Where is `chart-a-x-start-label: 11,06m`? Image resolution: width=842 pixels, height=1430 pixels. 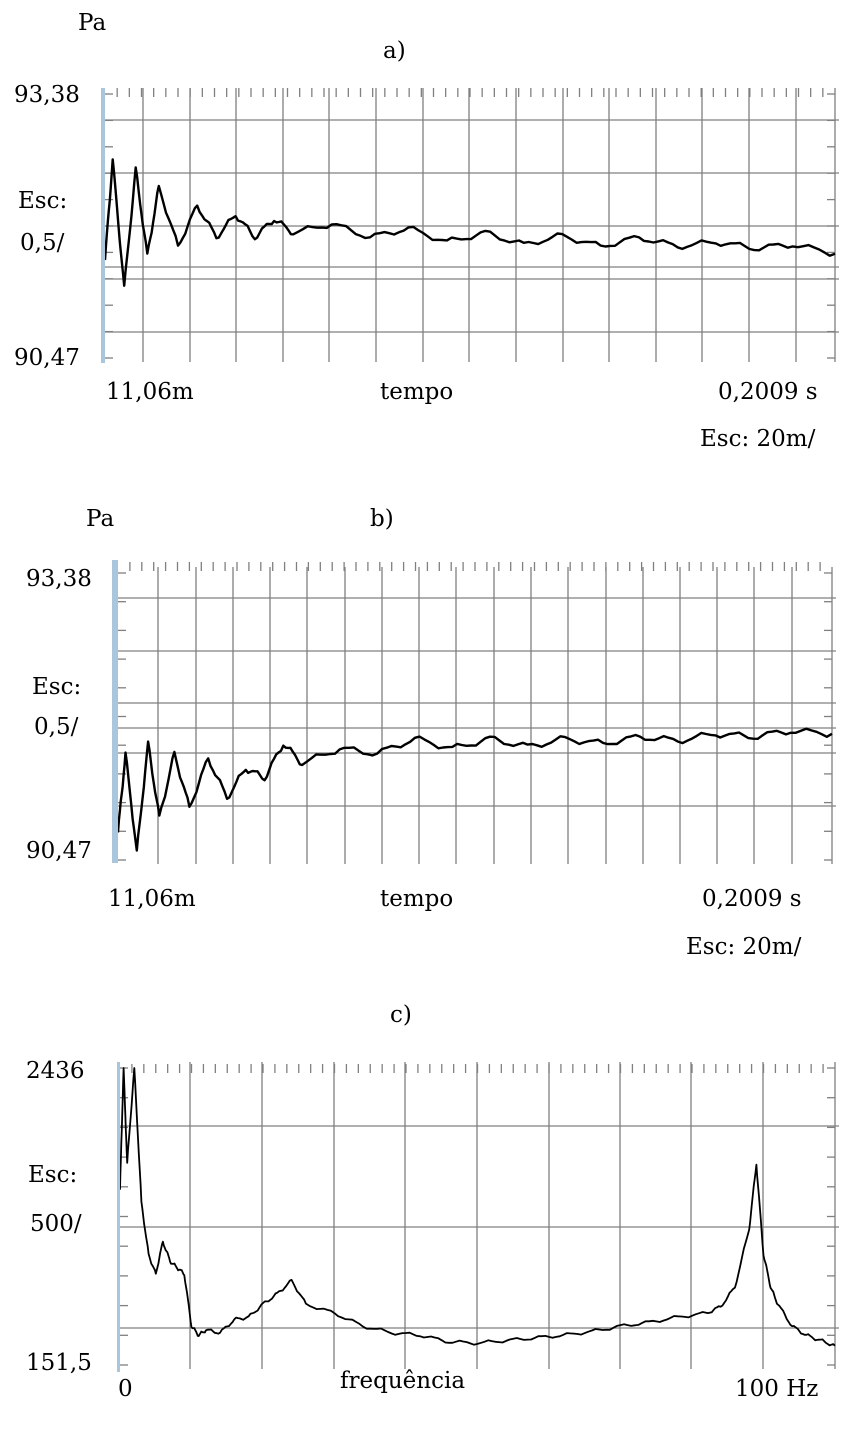 chart-a-x-start-label: 11,06m is located at coordinates (150, 392).